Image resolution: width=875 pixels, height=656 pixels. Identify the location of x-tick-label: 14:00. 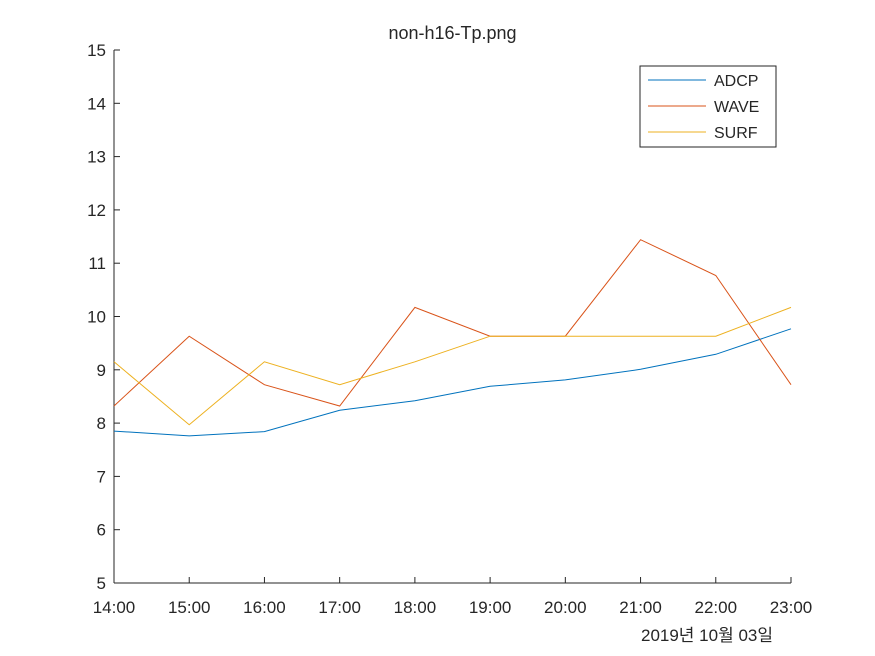
(114, 607).